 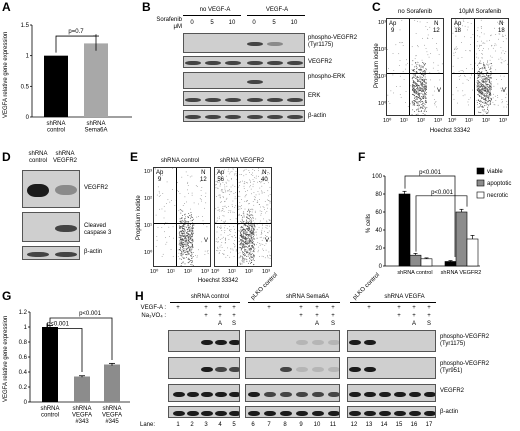 I want to click on tick-label-a: 1.5, so click(x=25, y=26).